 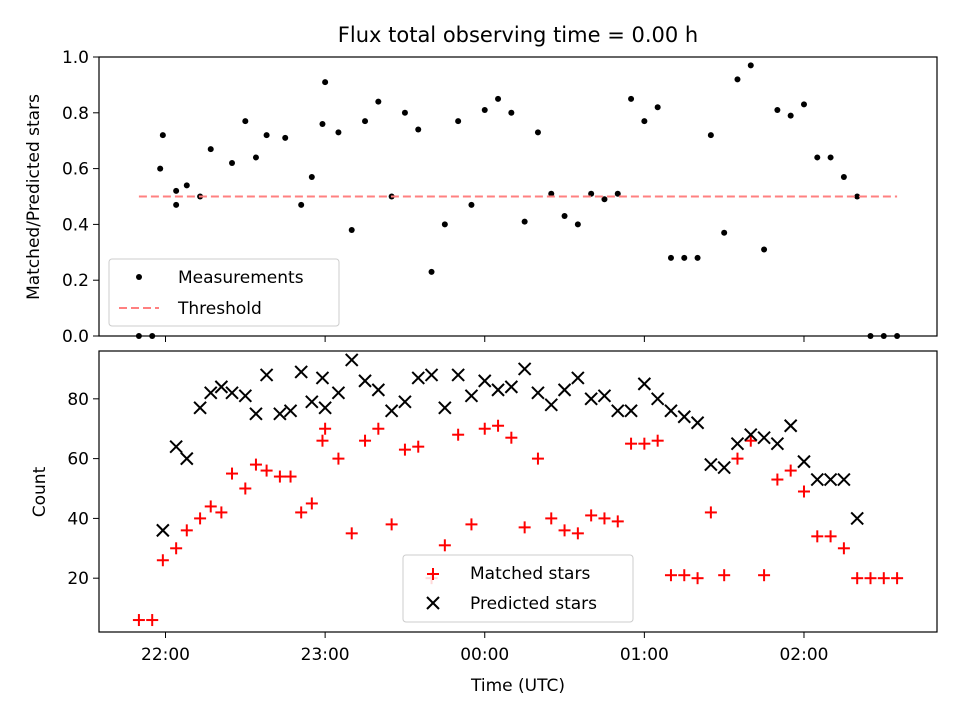 What do you see at coordinates (484, 655) in the screenshot?
I see `count-x-tick-label: 00:00` at bounding box center [484, 655].